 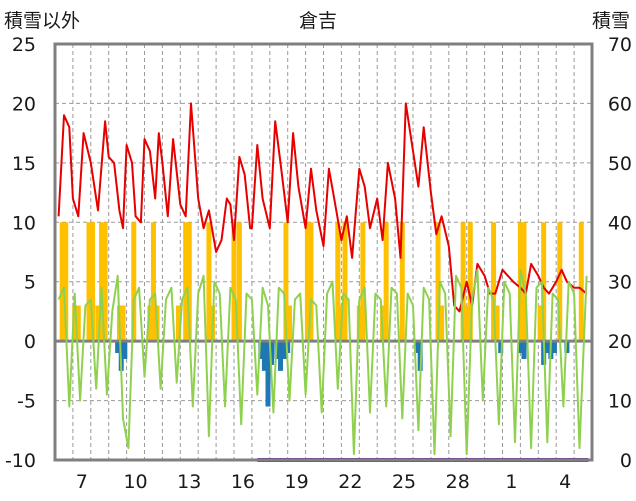 What do you see at coordinates (26, 402) in the screenshot?
I see `y-left-tick-label: -5` at bounding box center [26, 402].